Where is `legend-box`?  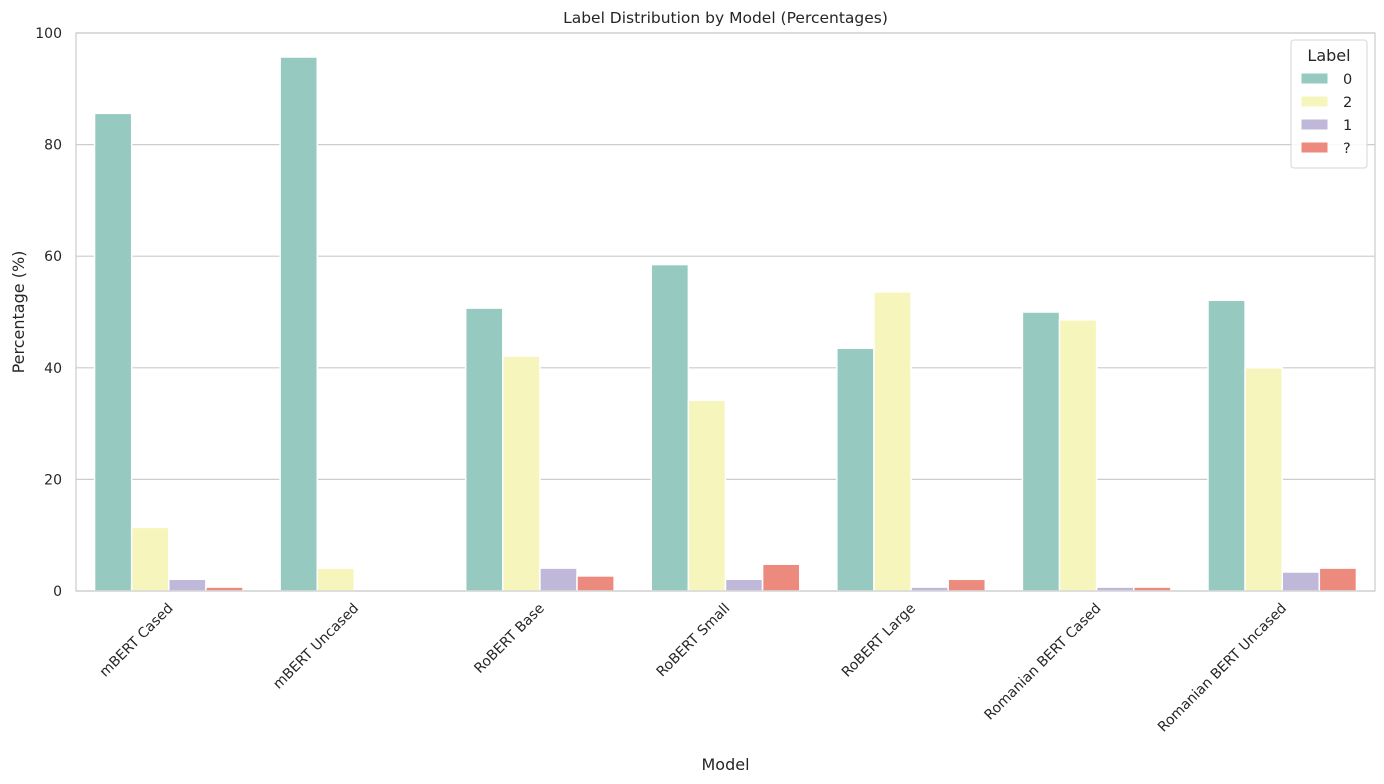 legend-box is located at coordinates (1329, 104).